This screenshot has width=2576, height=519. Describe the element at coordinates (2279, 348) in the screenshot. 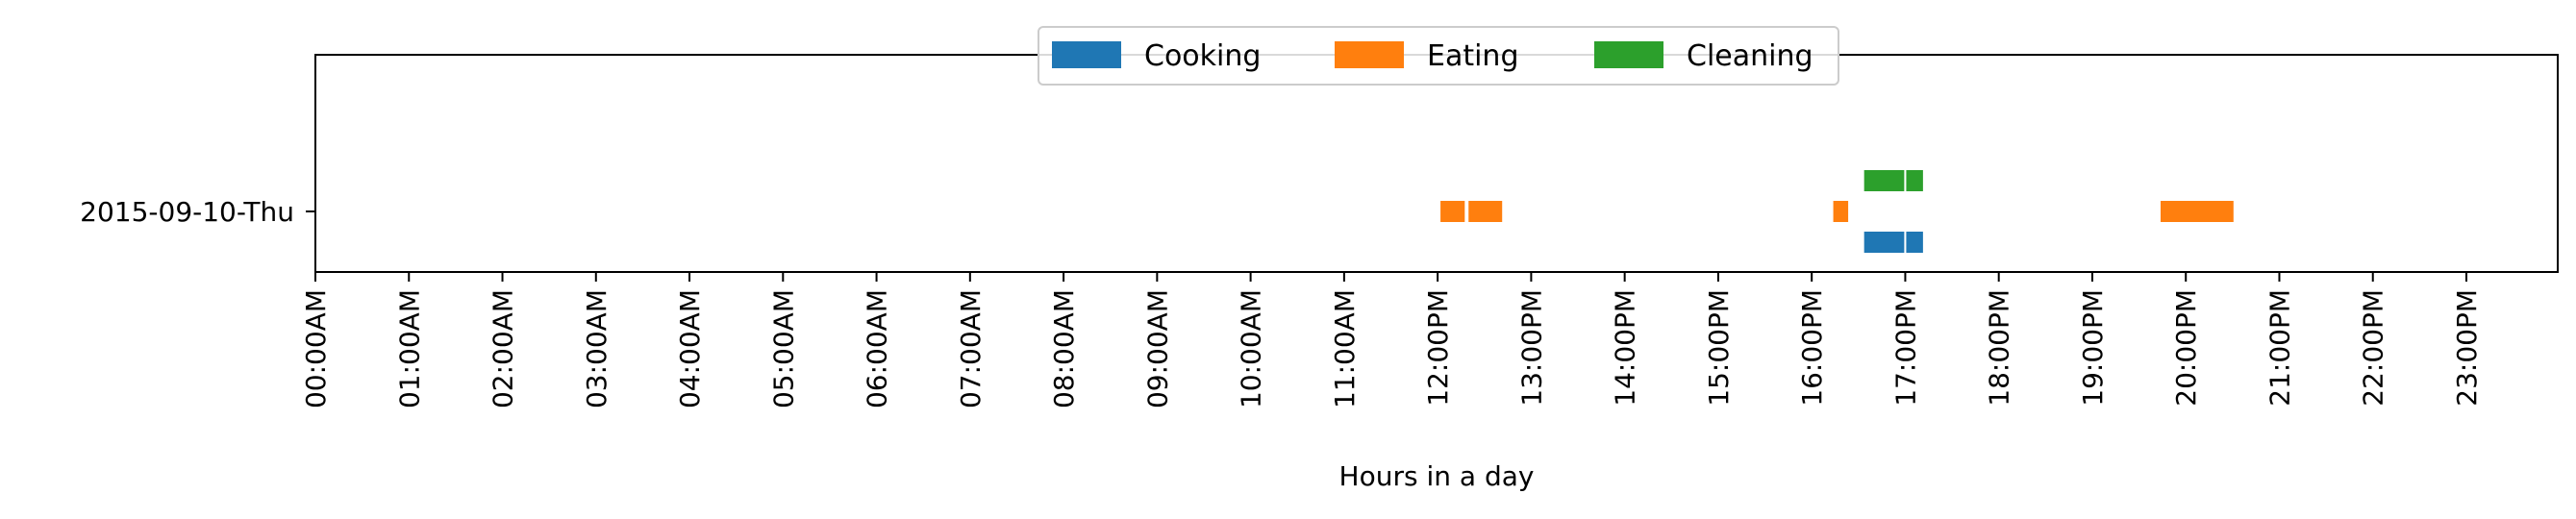

I see `x-tick-label: 21:00PM` at that location.